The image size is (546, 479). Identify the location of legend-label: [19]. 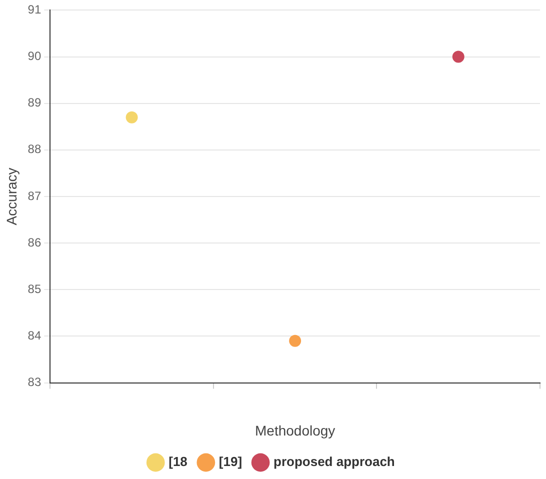
(230, 462).